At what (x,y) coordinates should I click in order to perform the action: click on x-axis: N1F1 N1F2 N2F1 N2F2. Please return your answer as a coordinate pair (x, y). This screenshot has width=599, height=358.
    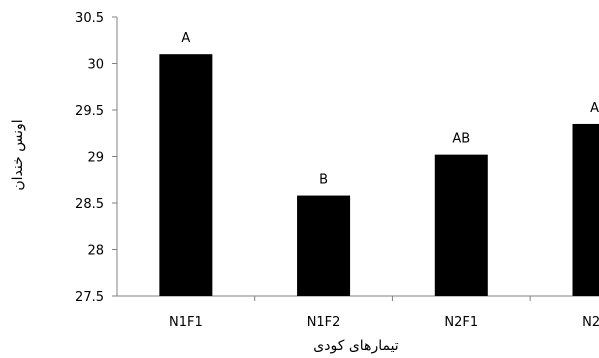
    Looking at the image, I should click on (358, 312).